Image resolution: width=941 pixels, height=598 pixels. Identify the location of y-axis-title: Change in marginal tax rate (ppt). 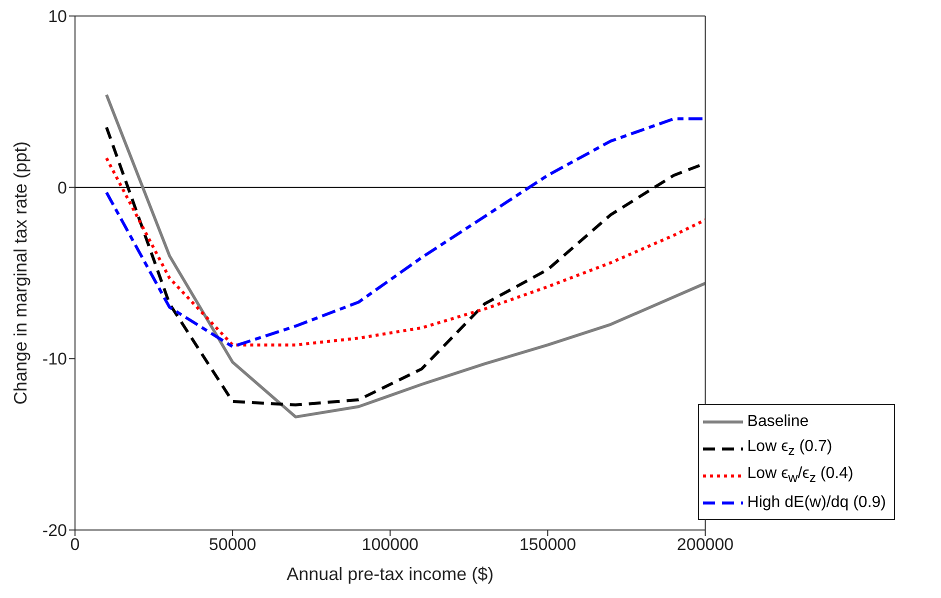
(20, 273).